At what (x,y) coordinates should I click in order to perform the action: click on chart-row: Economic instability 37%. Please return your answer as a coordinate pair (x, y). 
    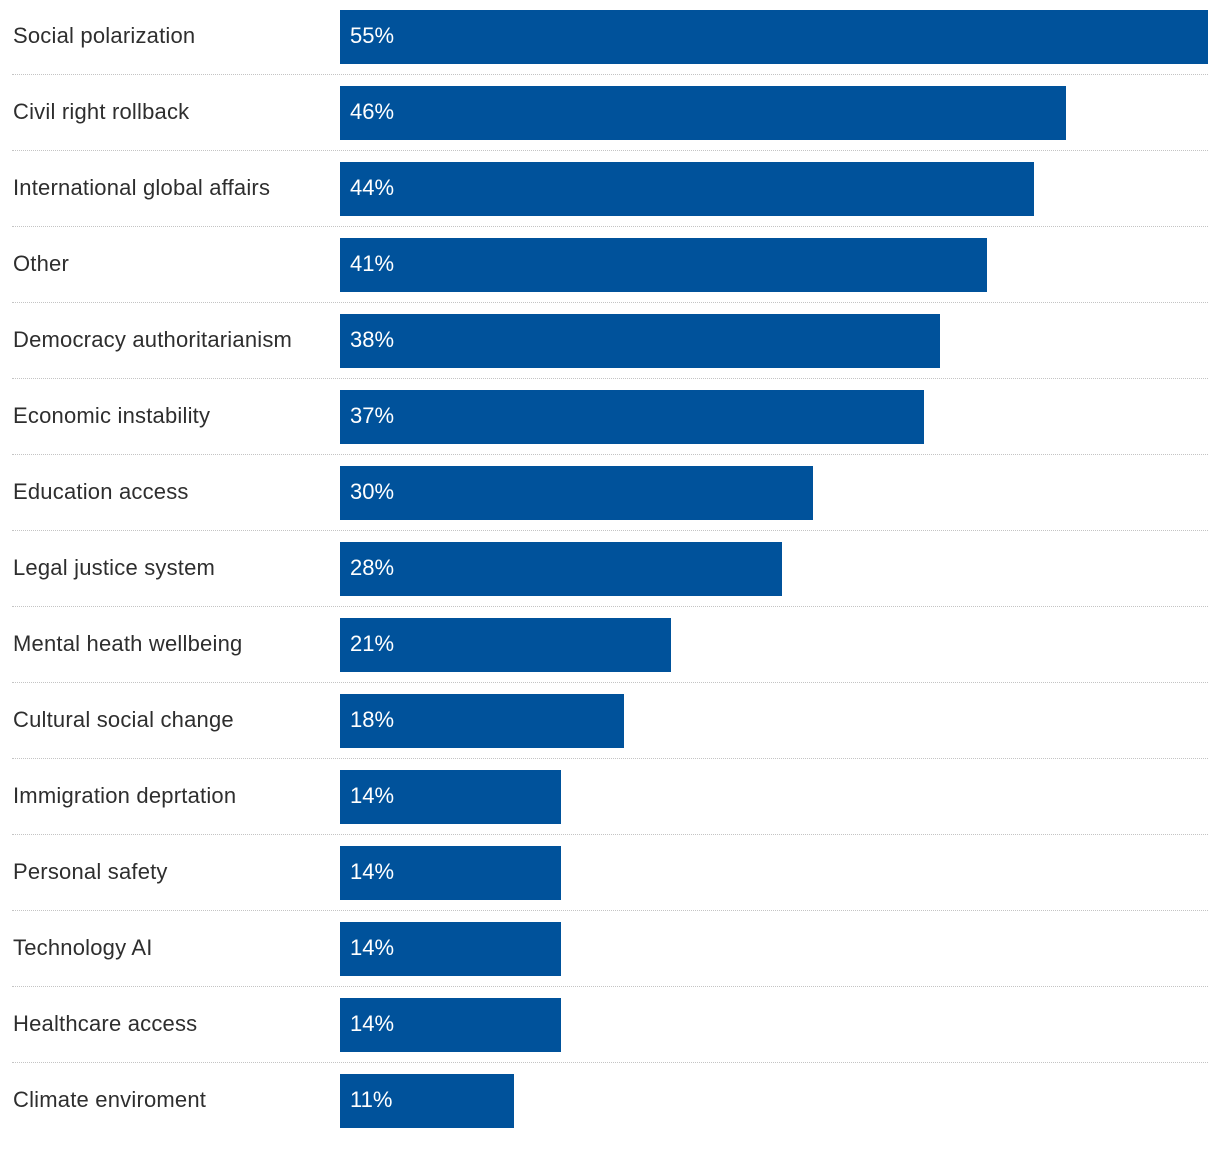
    Looking at the image, I should click on (610, 428).